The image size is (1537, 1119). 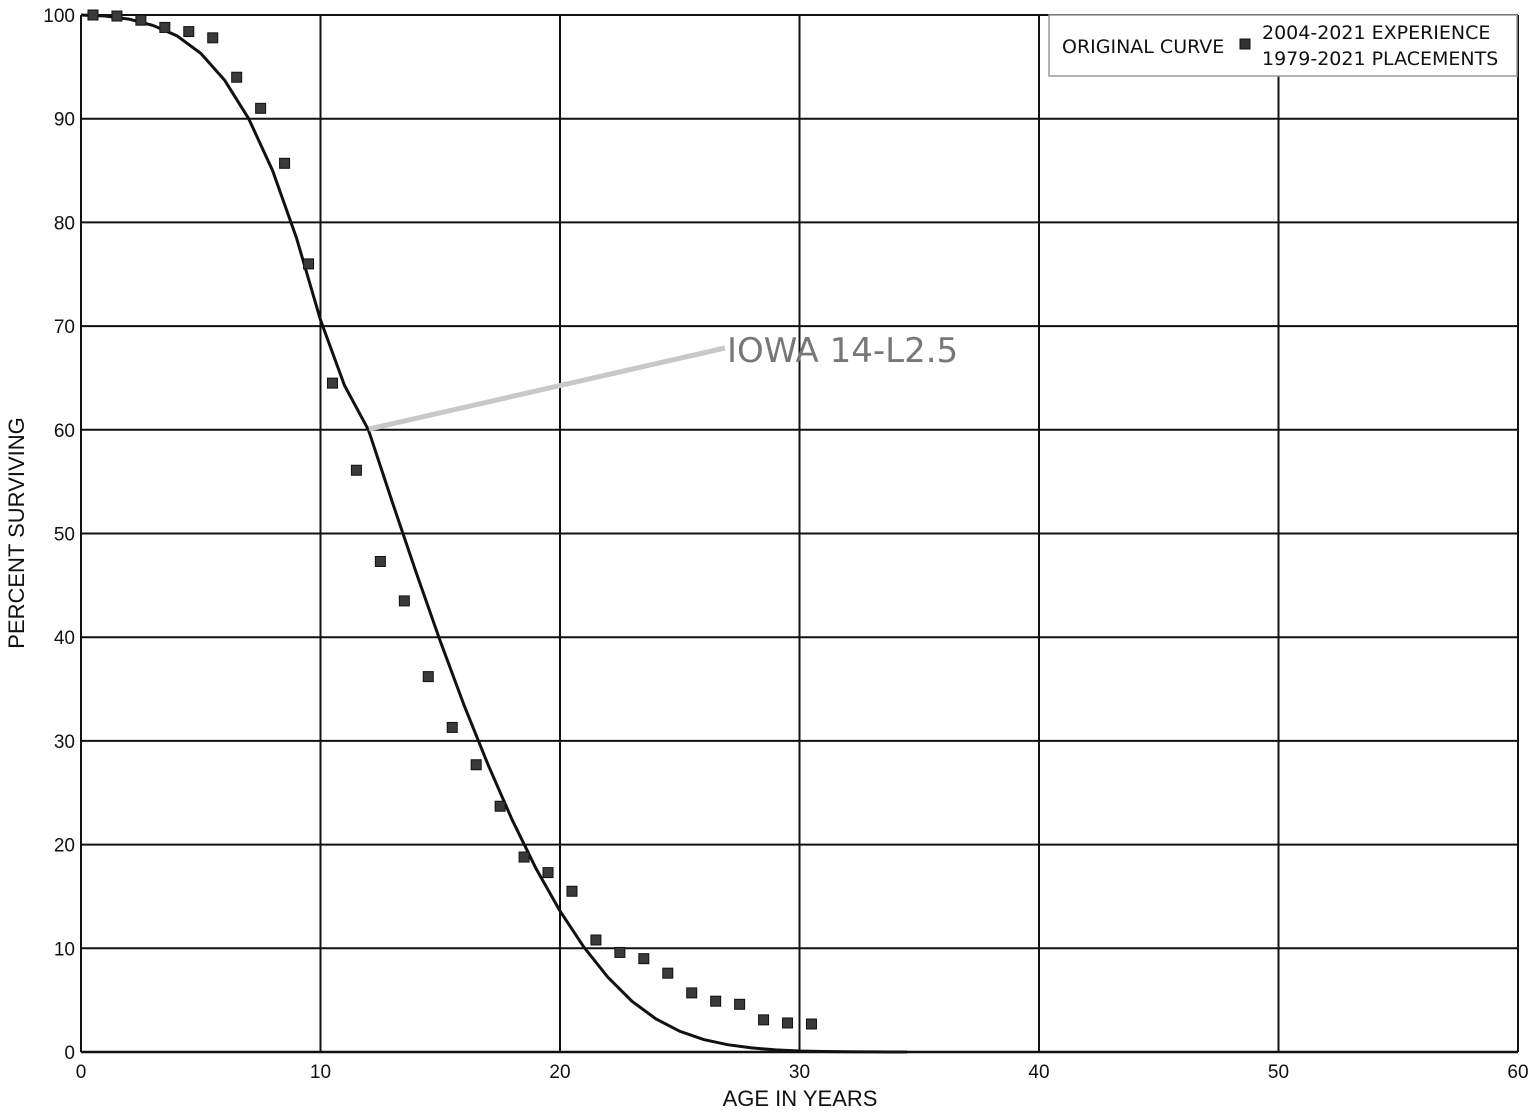 I want to click on x-tick-label: 50, so click(x=1278, y=1072).